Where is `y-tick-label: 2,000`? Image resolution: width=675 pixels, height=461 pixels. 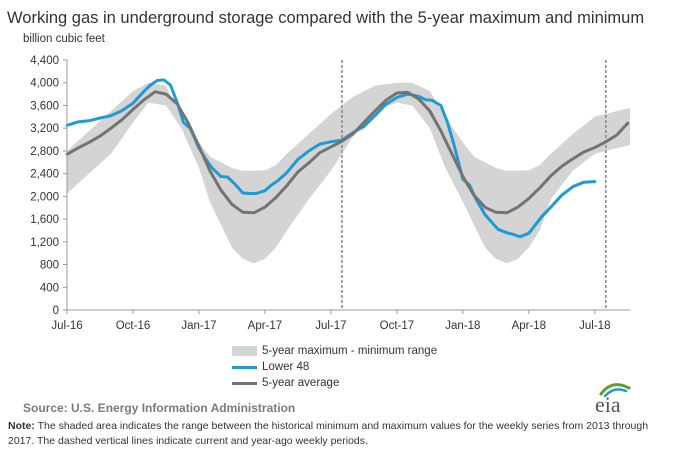
y-tick-label: 2,000 is located at coordinates (44, 197).